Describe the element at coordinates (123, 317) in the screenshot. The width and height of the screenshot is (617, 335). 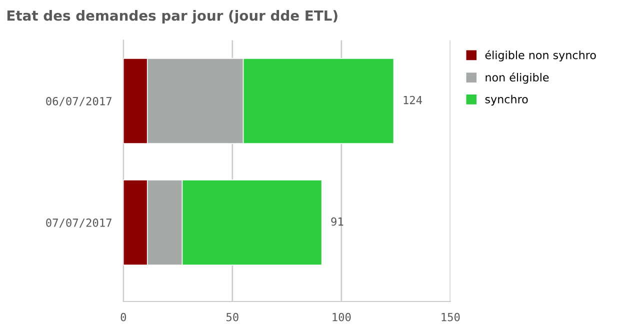
I see `x-tick-label: 0` at that location.